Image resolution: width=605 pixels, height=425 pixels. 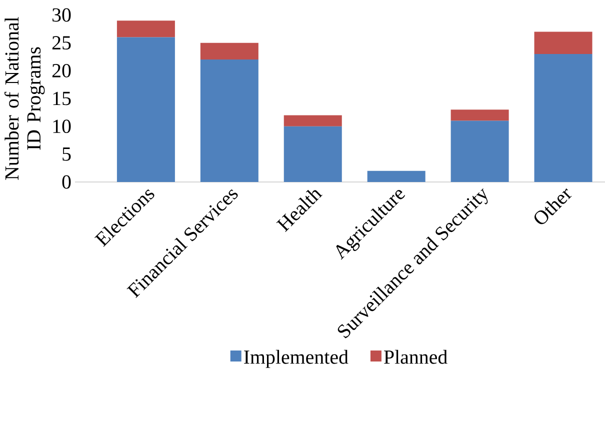 I want to click on y-tick-label: 10, so click(x=62, y=127).